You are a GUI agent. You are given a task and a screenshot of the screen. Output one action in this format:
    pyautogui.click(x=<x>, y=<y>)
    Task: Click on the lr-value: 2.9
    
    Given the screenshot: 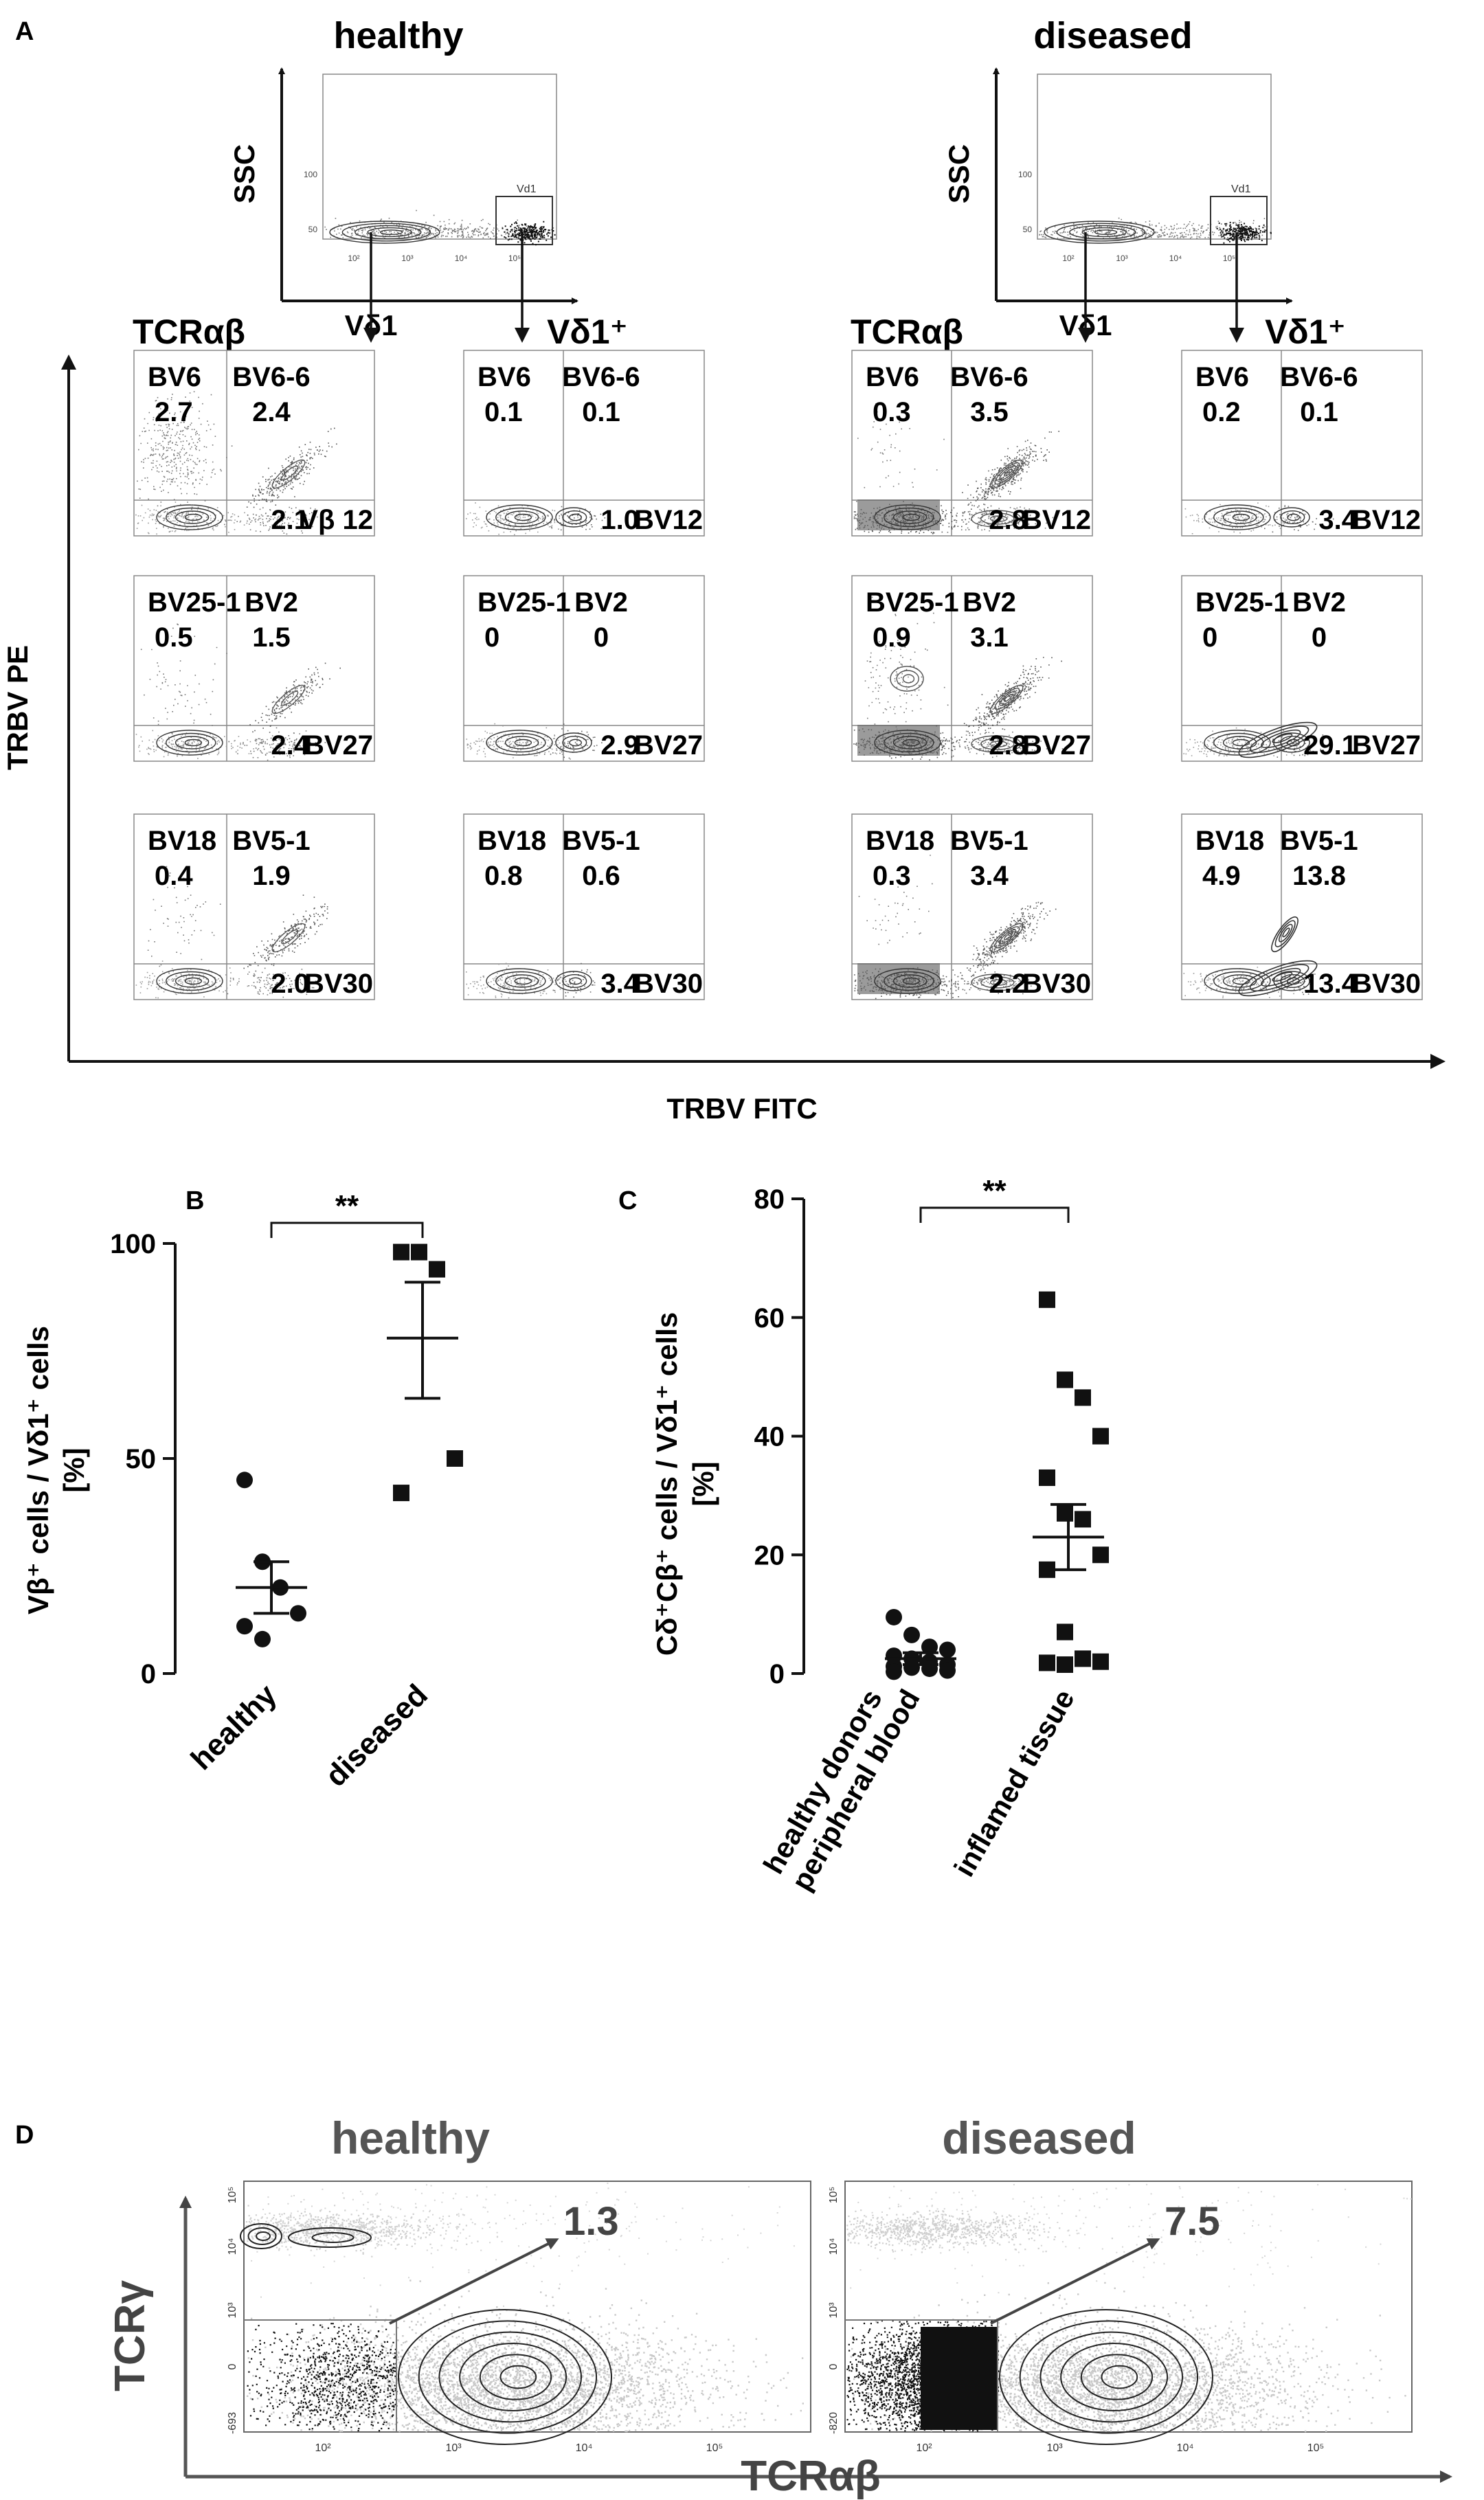 What is the action you would take?
    pyautogui.click(x=619, y=745)
    